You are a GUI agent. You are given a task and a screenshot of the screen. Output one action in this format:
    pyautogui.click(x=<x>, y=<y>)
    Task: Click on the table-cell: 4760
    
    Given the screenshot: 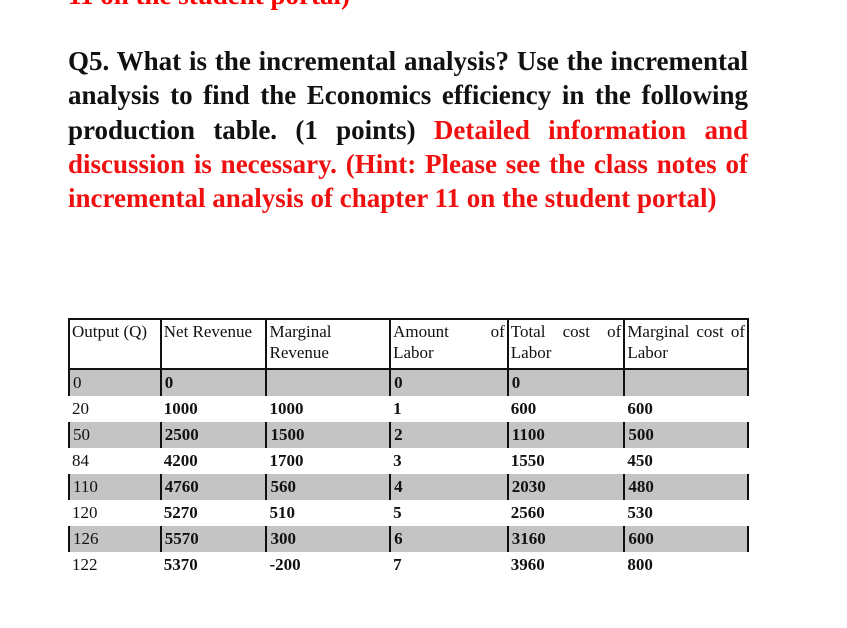 What is the action you would take?
    pyautogui.click(x=213, y=487)
    